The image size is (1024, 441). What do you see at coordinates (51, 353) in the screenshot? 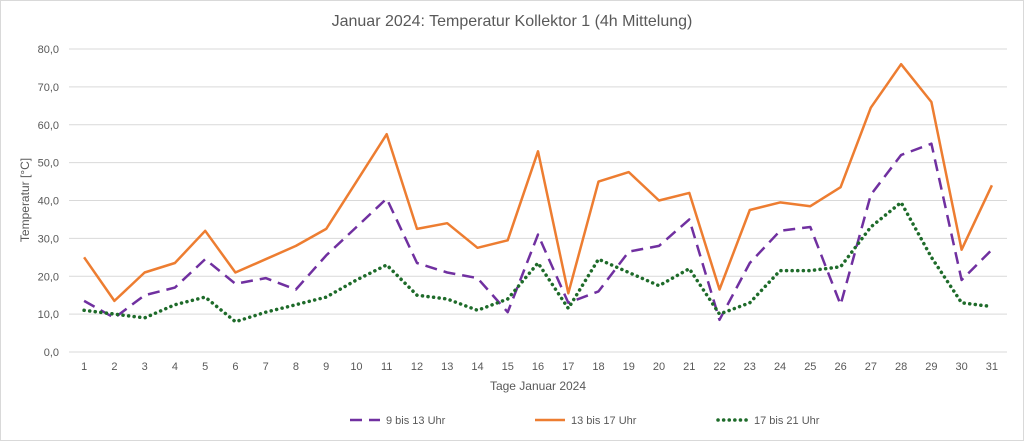
I see `y-tick-label: 0,0` at bounding box center [51, 353].